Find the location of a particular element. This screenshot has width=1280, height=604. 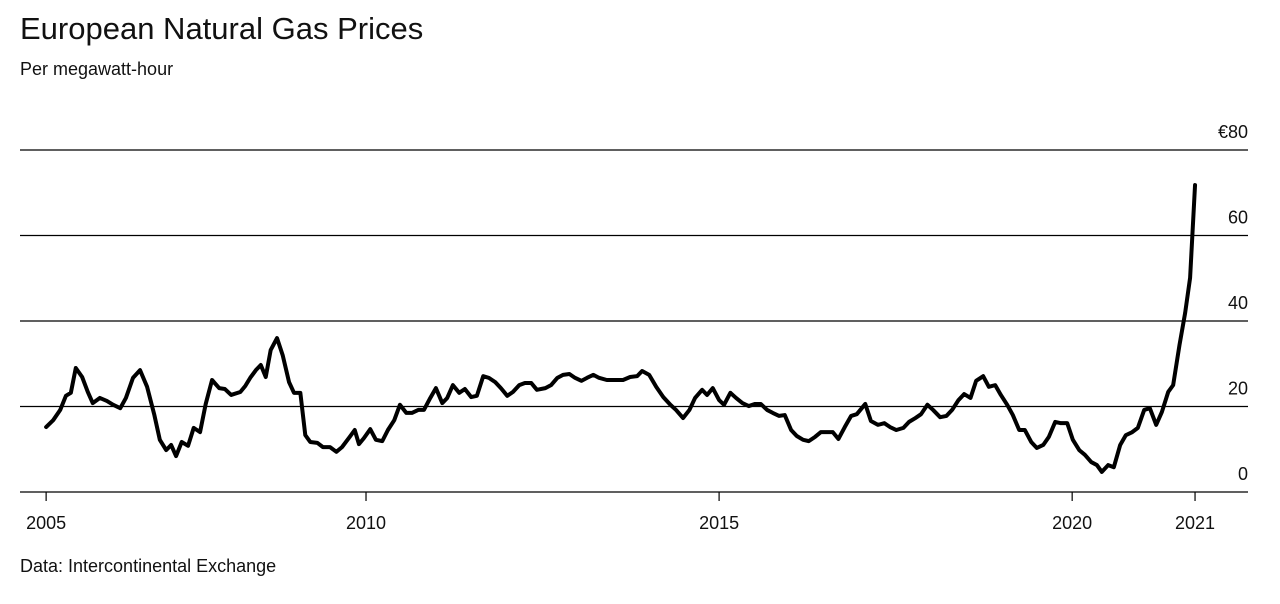

y-tick-label: 20 is located at coordinates (1238, 388).